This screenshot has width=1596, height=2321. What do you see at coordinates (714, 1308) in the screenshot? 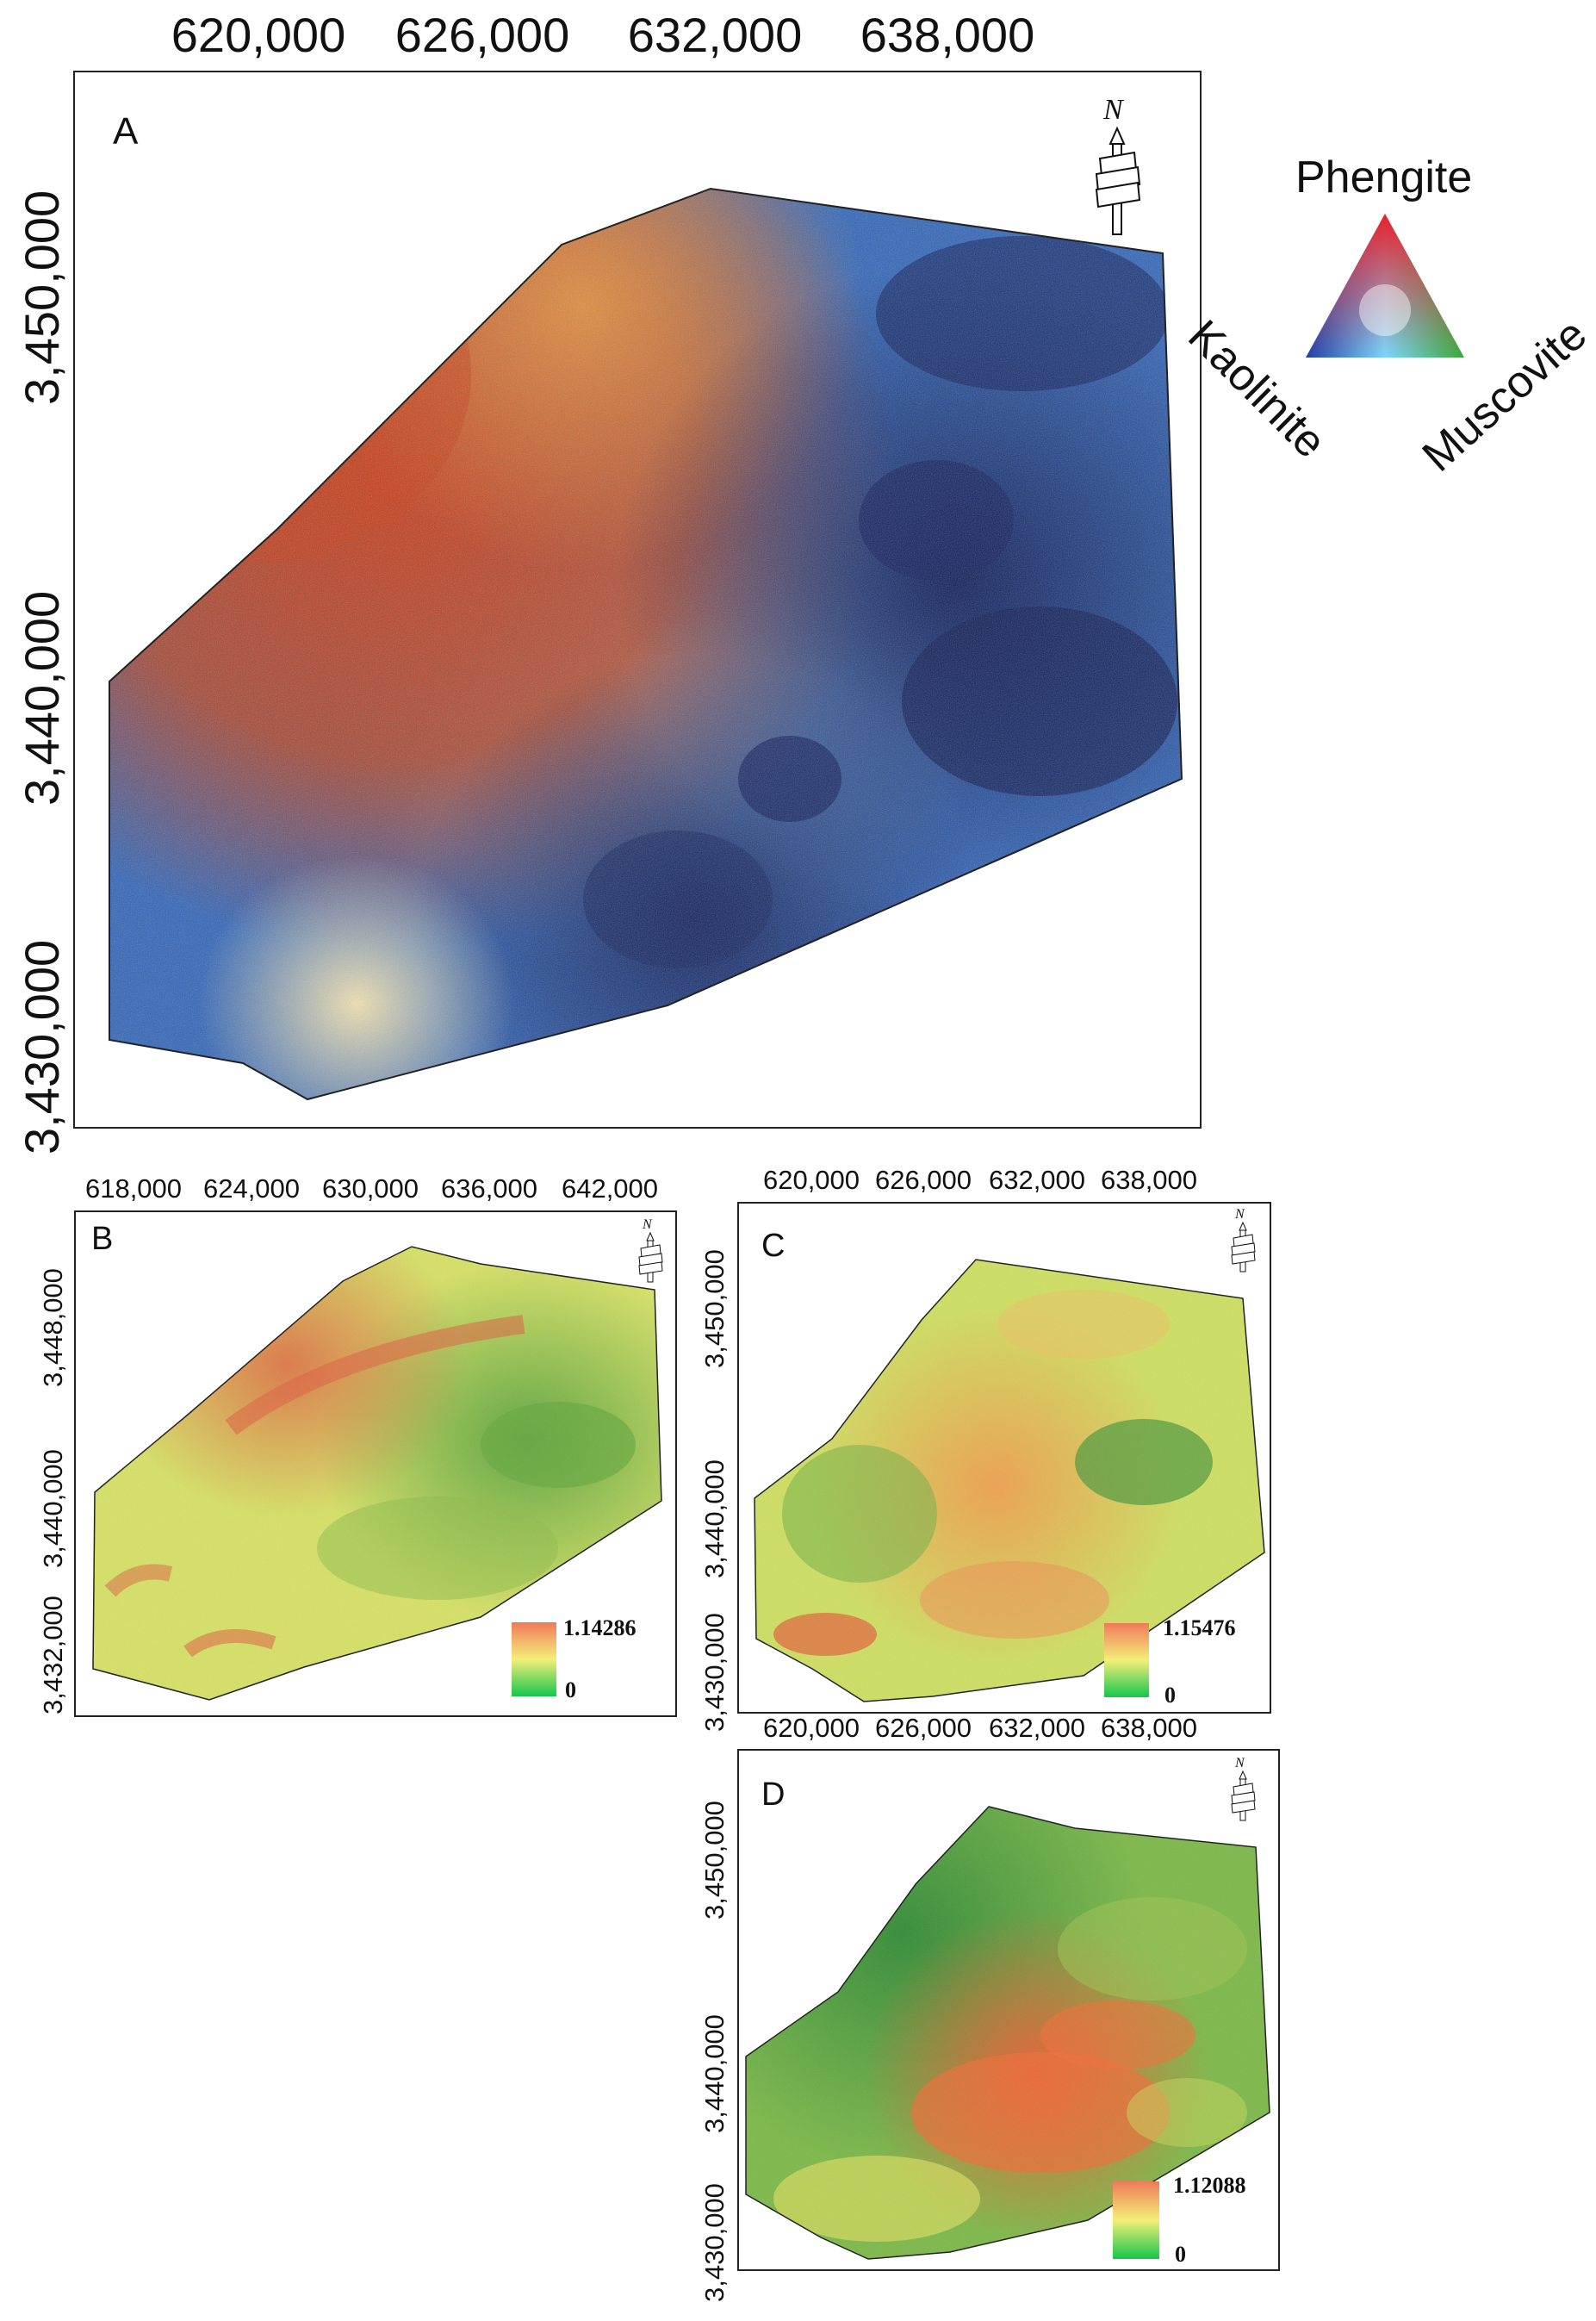
I see `panel-c-y-tick: 3,450,000` at bounding box center [714, 1308].